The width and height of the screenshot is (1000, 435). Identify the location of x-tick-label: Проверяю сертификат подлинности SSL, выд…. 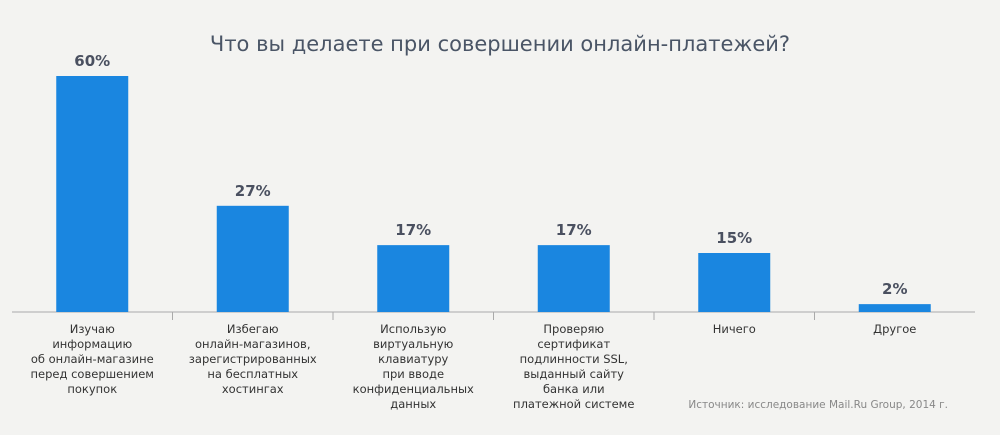
(574, 366).